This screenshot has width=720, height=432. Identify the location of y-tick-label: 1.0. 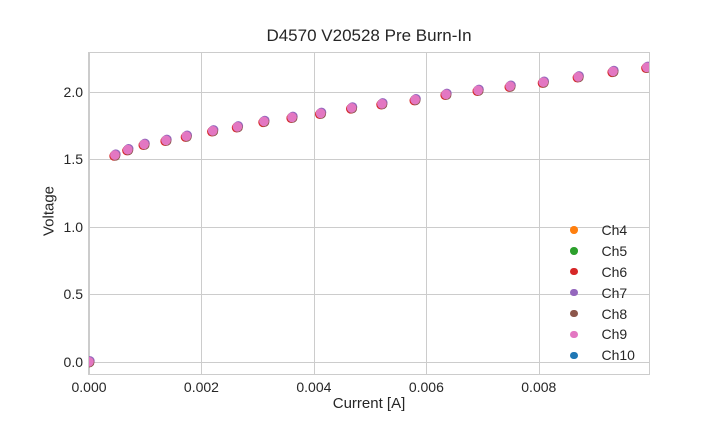
(73, 226).